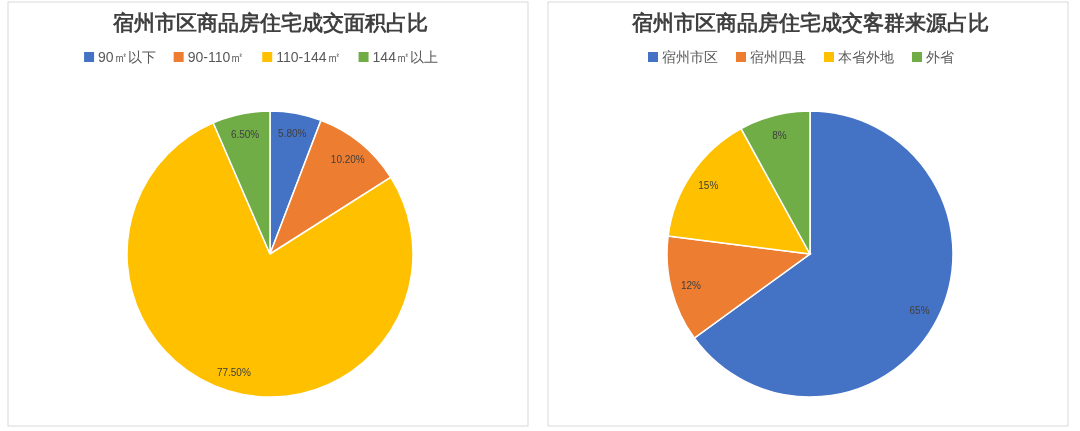 The image size is (1080, 431). Describe the element at coordinates (866, 57) in the screenshot. I see `legend-label: 本省外地` at that location.